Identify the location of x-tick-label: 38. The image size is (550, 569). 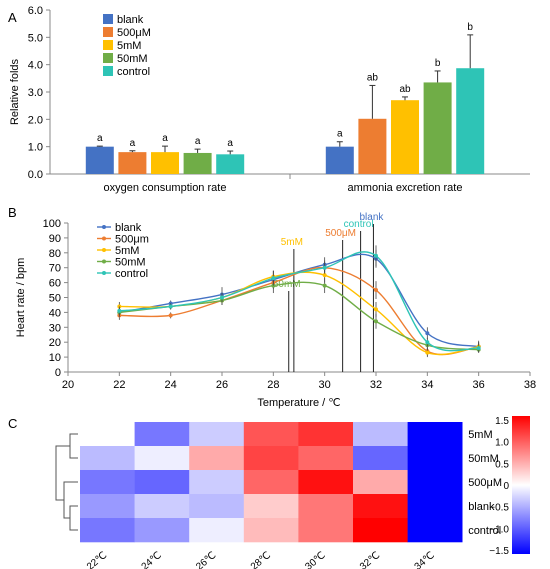
(530, 385).